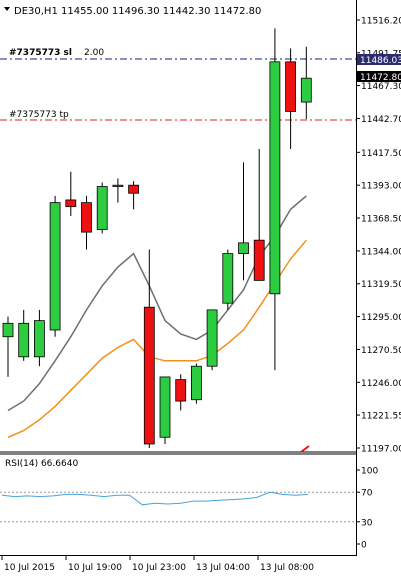 This screenshot has height=578, width=401. I want to click on sl-price-tag-text: 11486.03, so click(380, 61).